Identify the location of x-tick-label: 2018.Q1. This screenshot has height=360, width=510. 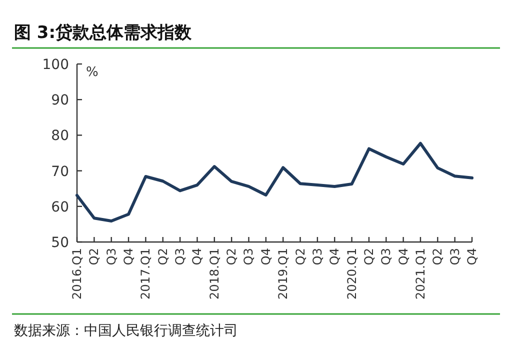
(214, 274).